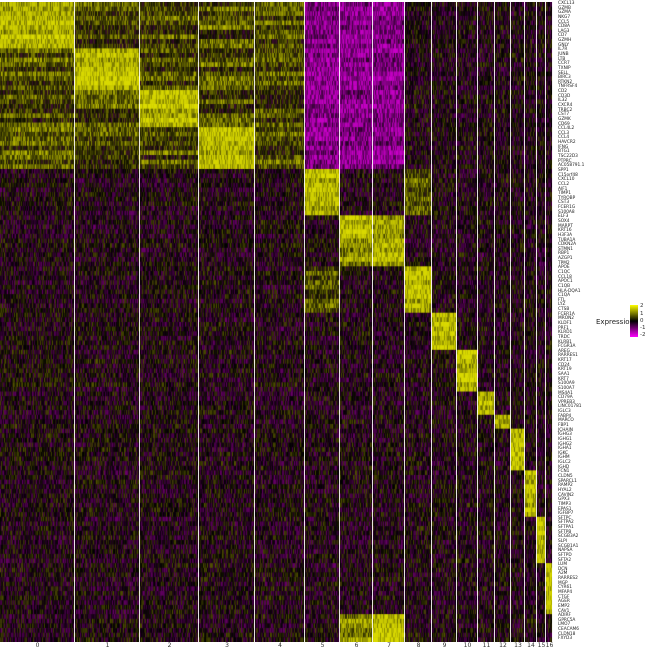  Describe the element at coordinates (567, 240) in the screenshot. I see `gene-label: TUBA1A` at that location.